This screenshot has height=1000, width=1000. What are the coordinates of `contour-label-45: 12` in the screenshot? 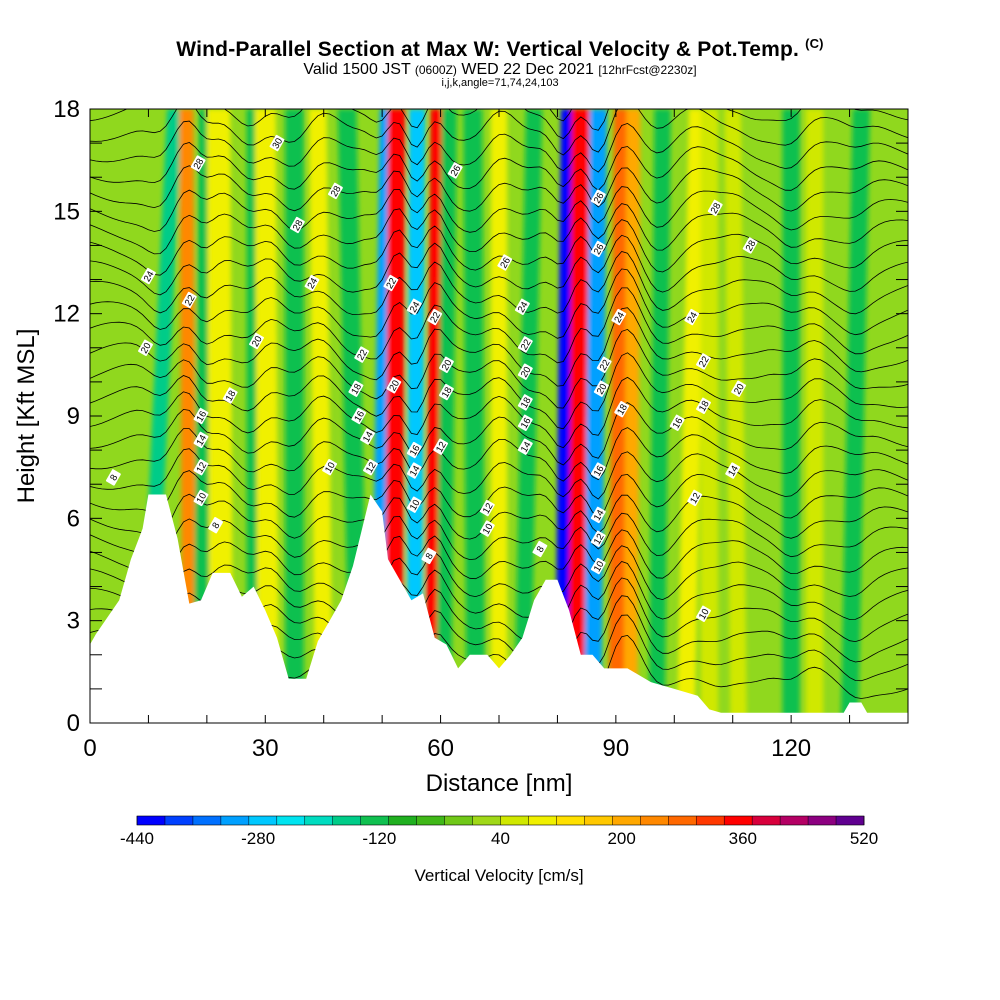 It's located at (201, 467).